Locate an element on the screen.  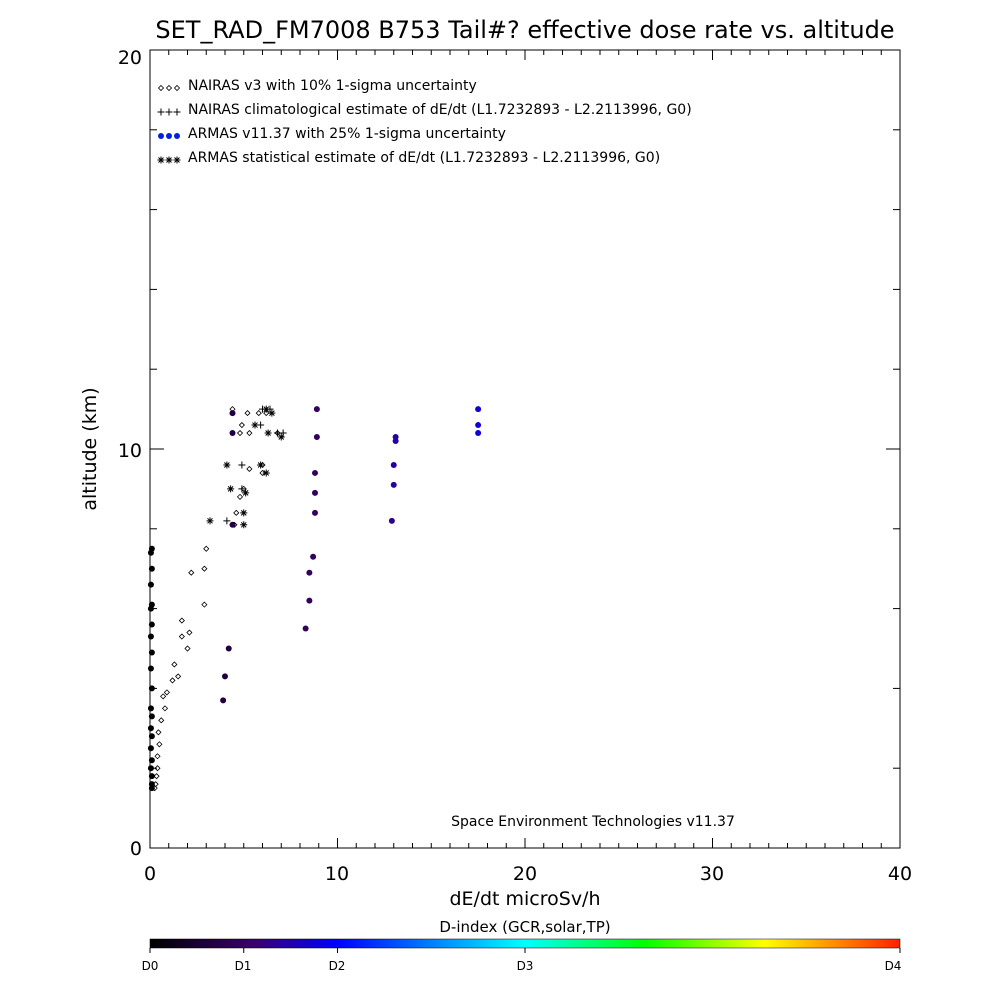
x-tick-label-40: 40 is located at coordinates (900, 874).